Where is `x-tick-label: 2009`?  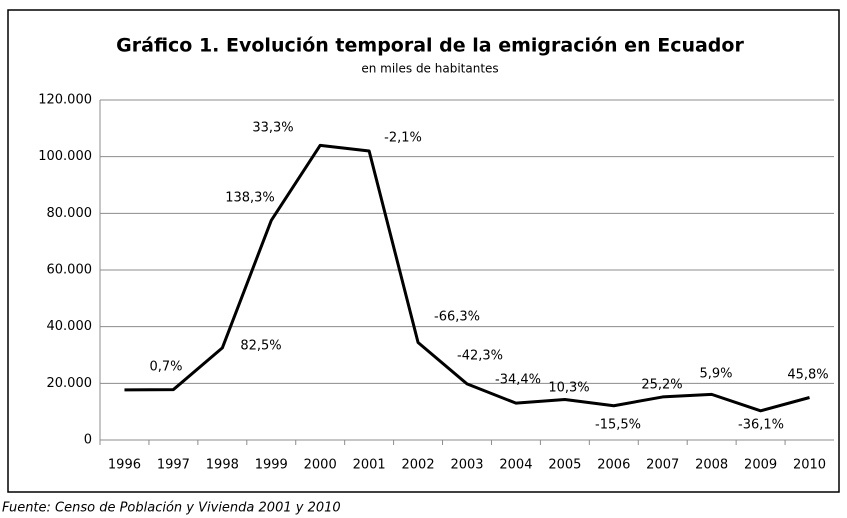 x-tick-label: 2009 is located at coordinates (760, 465).